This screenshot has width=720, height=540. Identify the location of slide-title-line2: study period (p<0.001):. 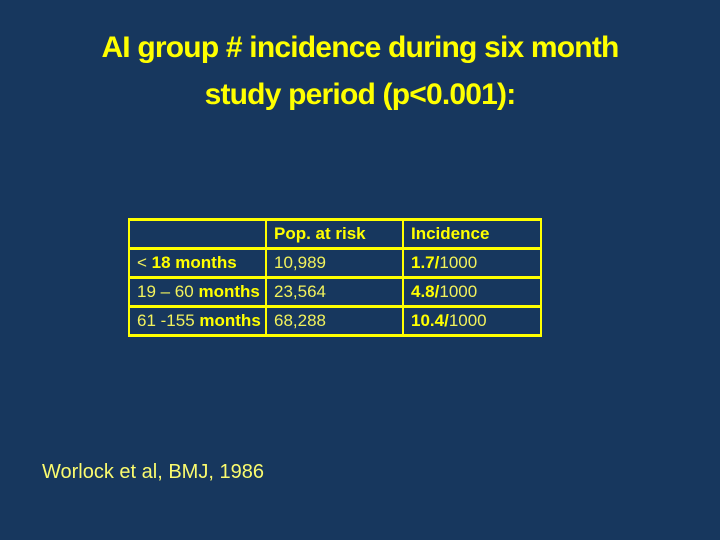
(360, 94).